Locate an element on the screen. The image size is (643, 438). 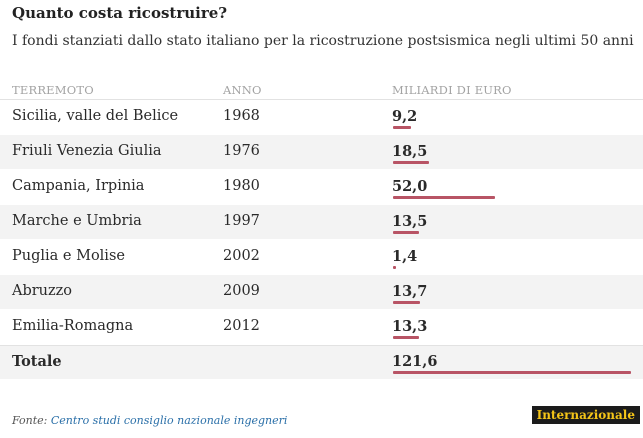
header-miliardi: MILIARDI DI EURO is located at coordinates (452, 90).